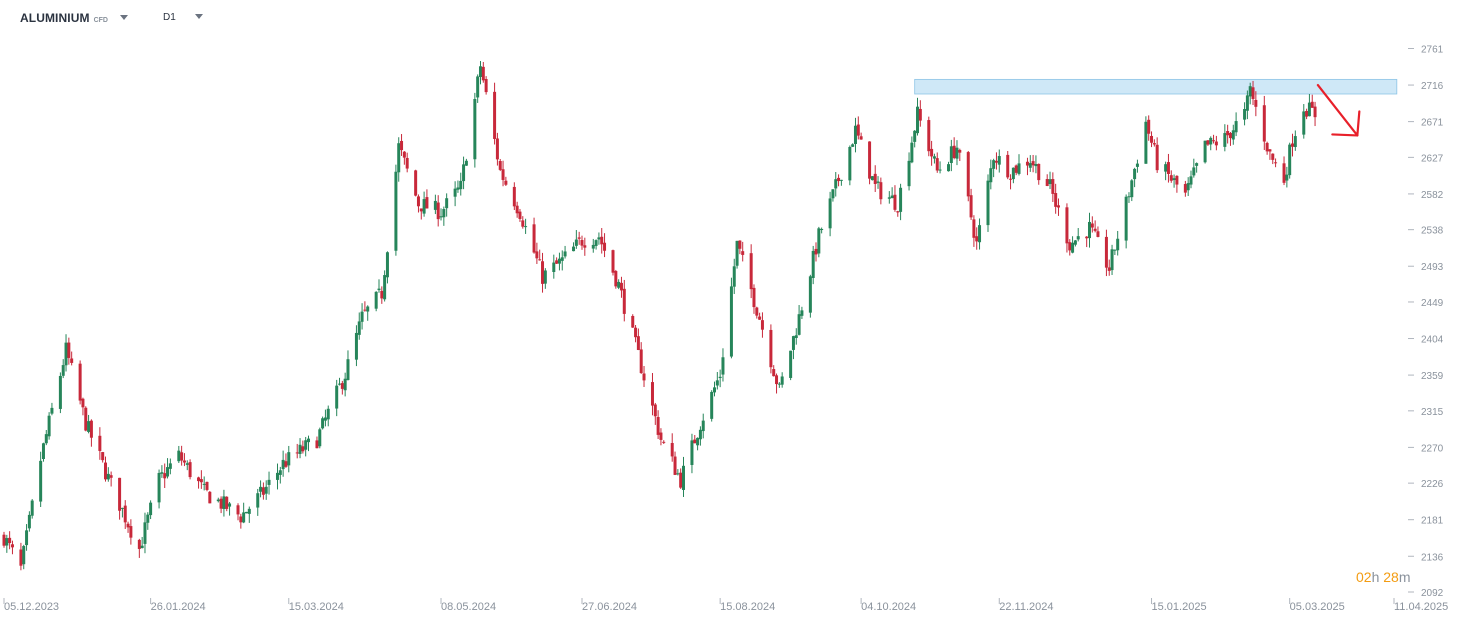 The width and height of the screenshot is (1482, 623). Describe the element at coordinates (1338, 110) in the screenshot. I see `projection-arrow-layer` at that location.